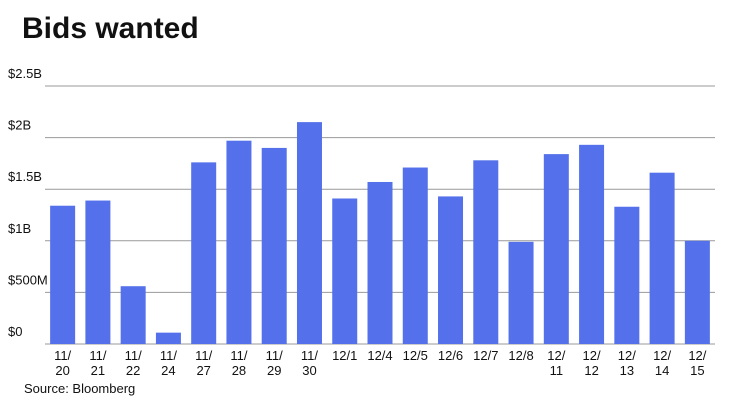 Image resolution: width=740 pixels, height=416 pixels. Describe the element at coordinates (15, 331) in the screenshot. I see `y-tick-label: $0` at that location.